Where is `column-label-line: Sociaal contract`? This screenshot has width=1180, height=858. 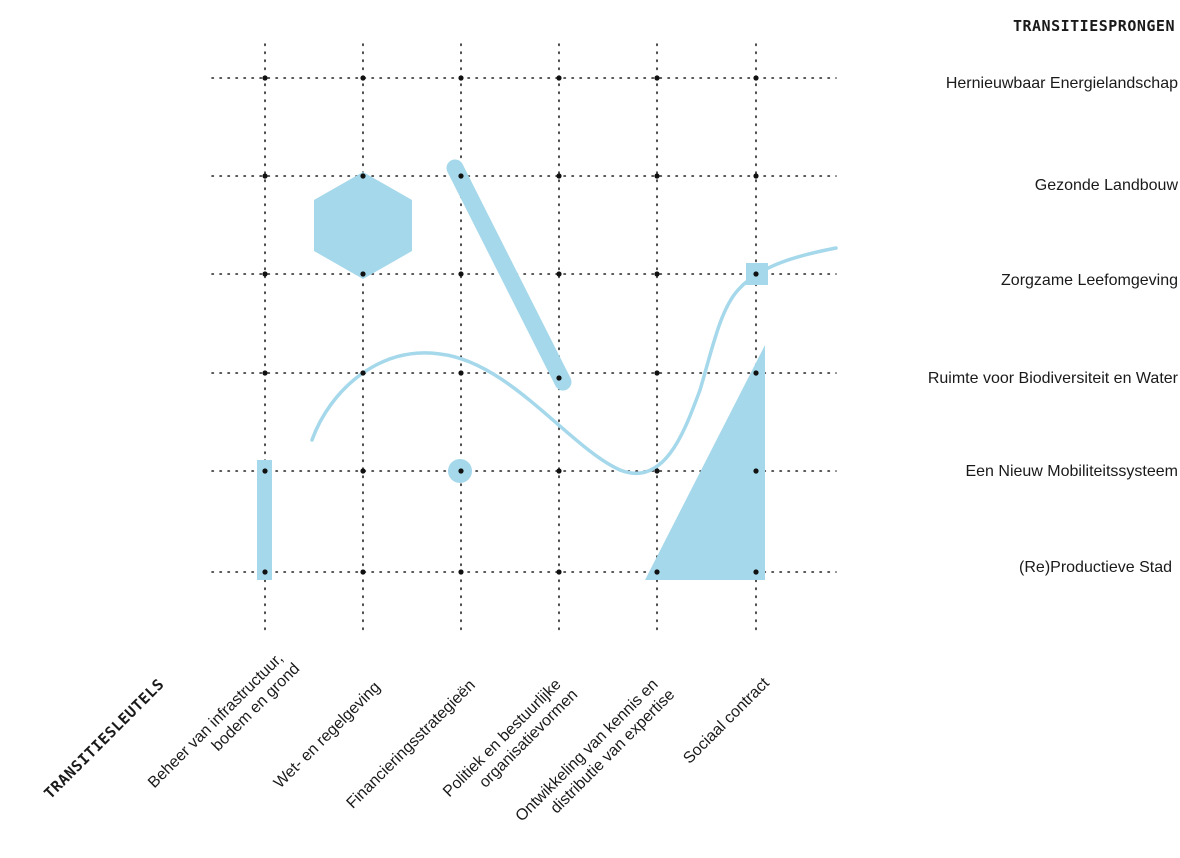 column-label-line: Sociaal contract is located at coordinates (726, 720).